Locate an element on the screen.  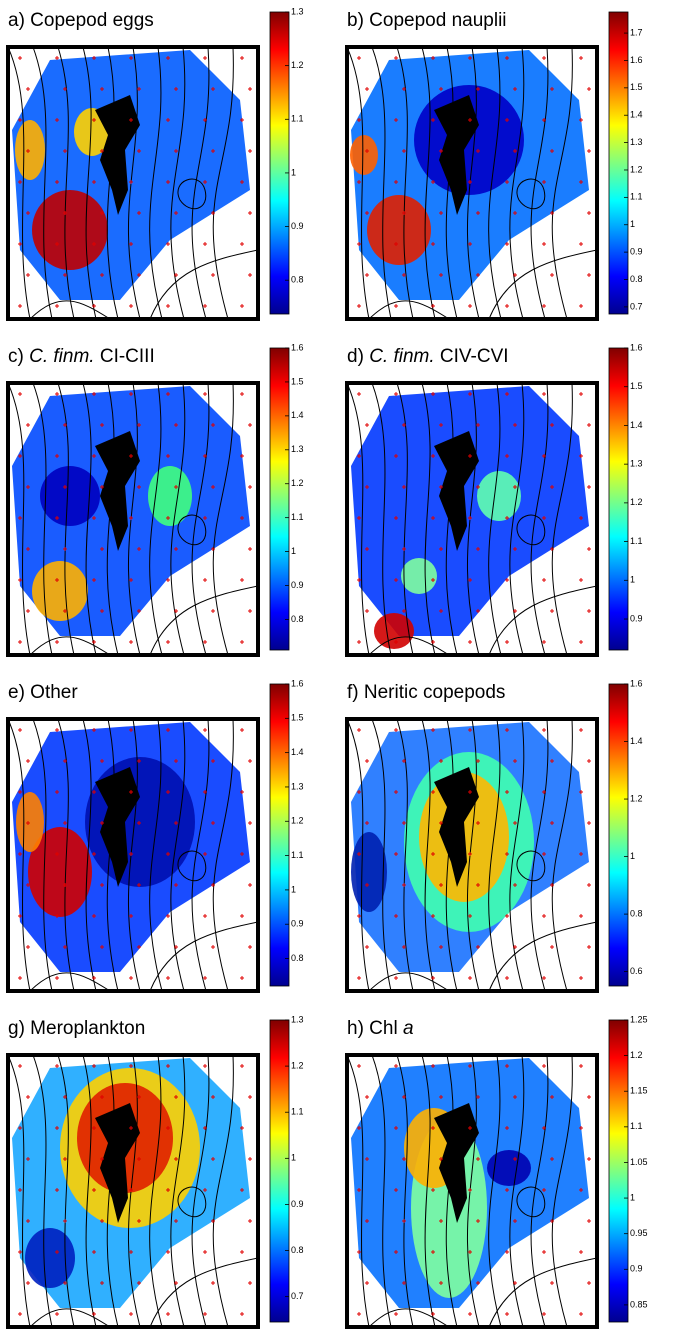
panel-title: a) Copepod eggs is located at coordinates (81, 20).